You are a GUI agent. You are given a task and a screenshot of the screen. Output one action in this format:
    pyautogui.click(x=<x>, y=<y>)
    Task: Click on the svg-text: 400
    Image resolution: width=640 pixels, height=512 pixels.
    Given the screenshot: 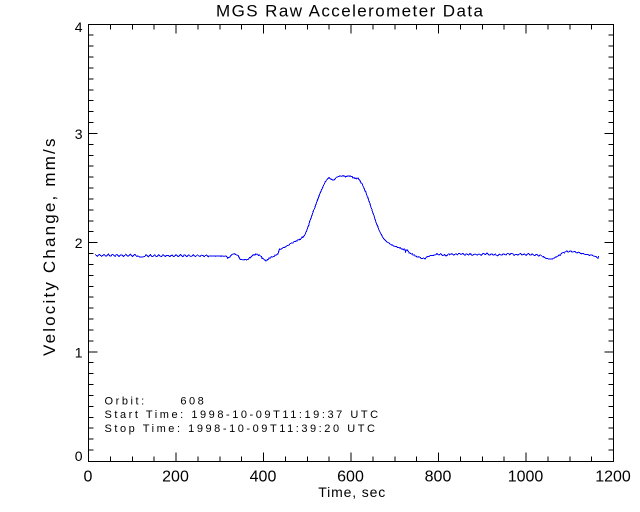 What is the action you would take?
    pyautogui.click(x=263, y=476)
    